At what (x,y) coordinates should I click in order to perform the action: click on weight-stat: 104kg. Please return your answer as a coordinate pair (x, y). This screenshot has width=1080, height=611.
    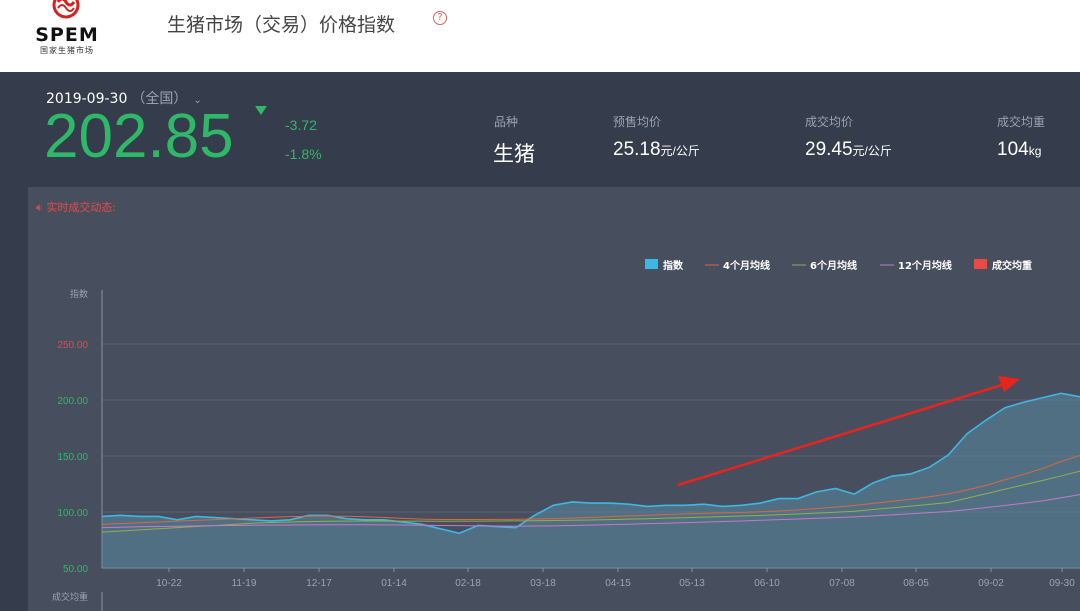
    Looking at the image, I should click on (1019, 150).